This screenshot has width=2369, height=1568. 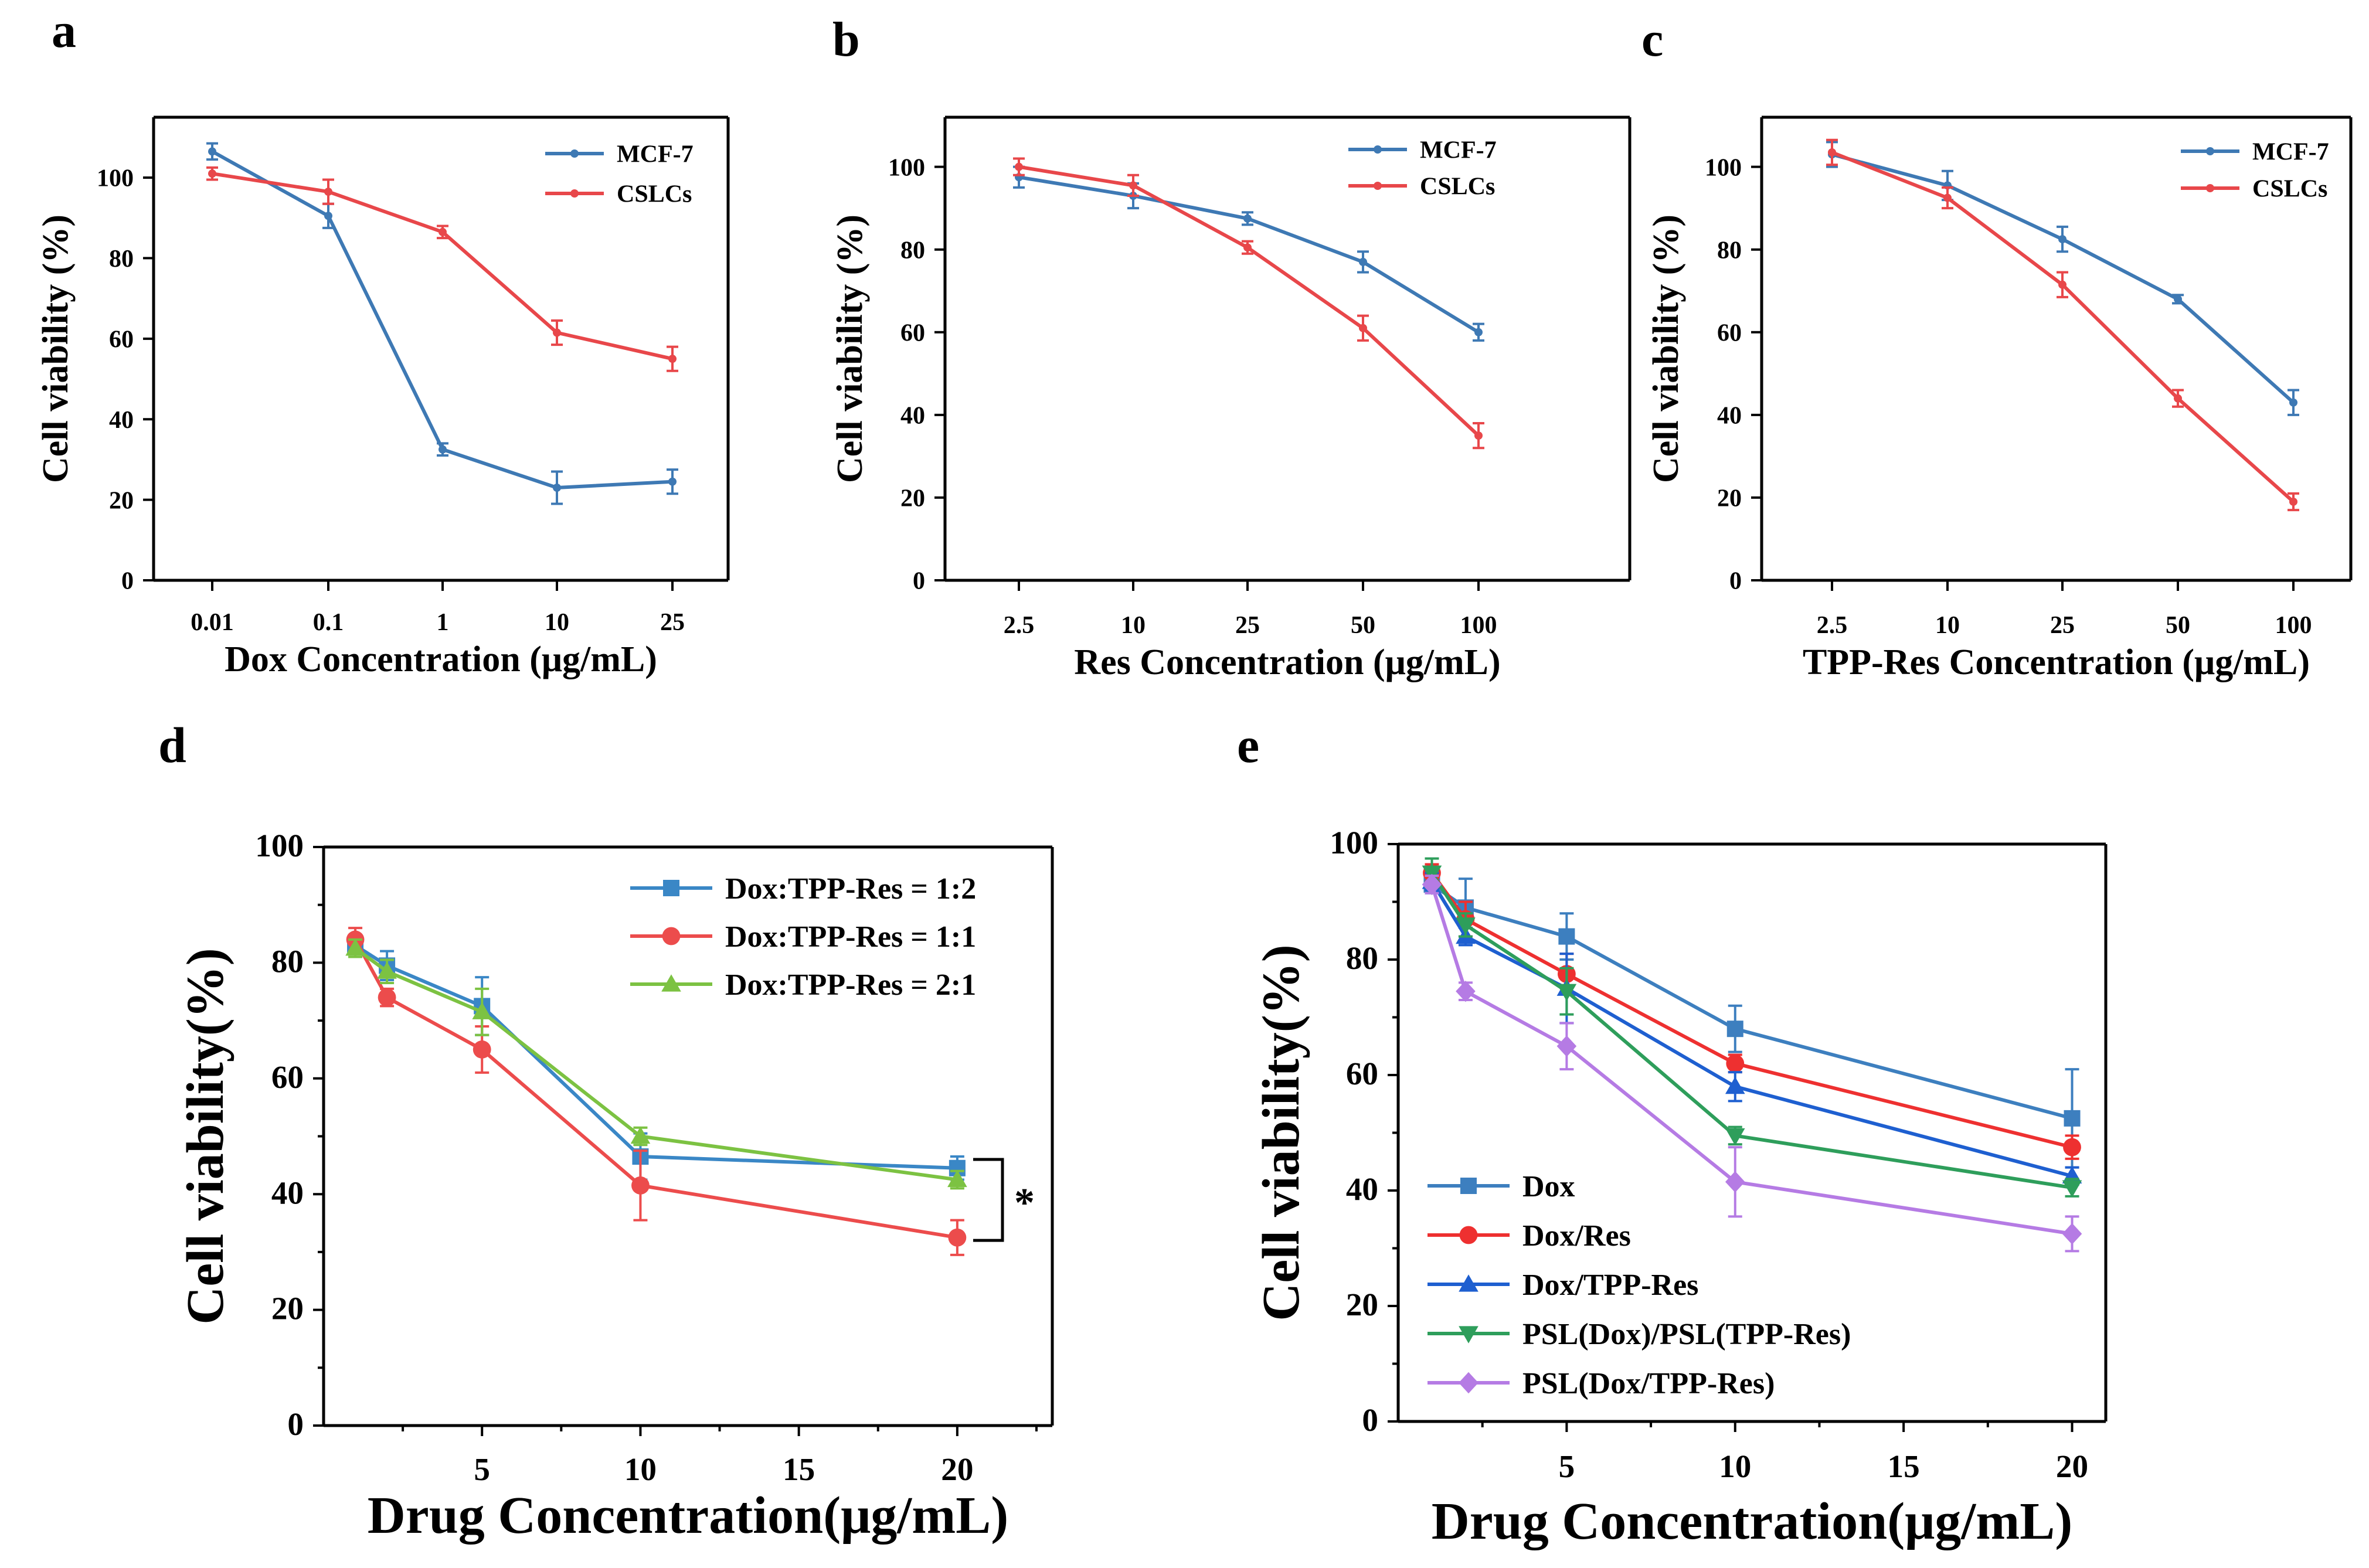 I want to click on x-tick-label: 50, so click(x=2178, y=625).